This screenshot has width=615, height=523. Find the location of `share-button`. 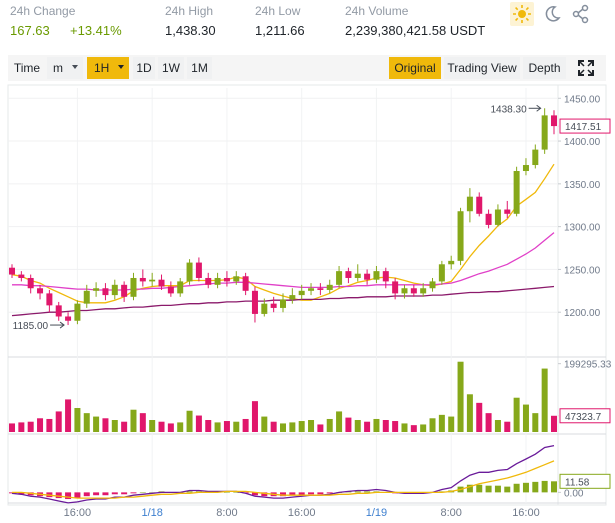

share-button is located at coordinates (581, 14).